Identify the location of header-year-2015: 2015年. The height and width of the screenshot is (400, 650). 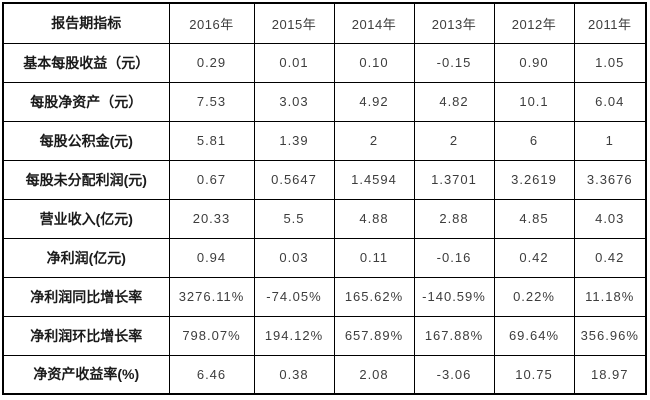
(294, 23).